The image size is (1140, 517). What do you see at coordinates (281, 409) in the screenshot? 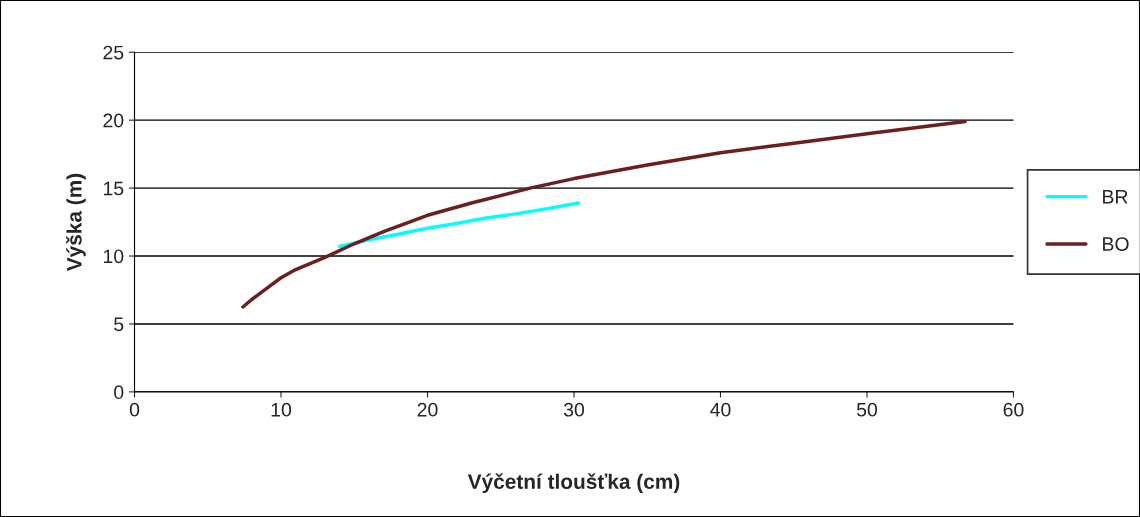
I see `x-tick-label: 10` at bounding box center [281, 409].